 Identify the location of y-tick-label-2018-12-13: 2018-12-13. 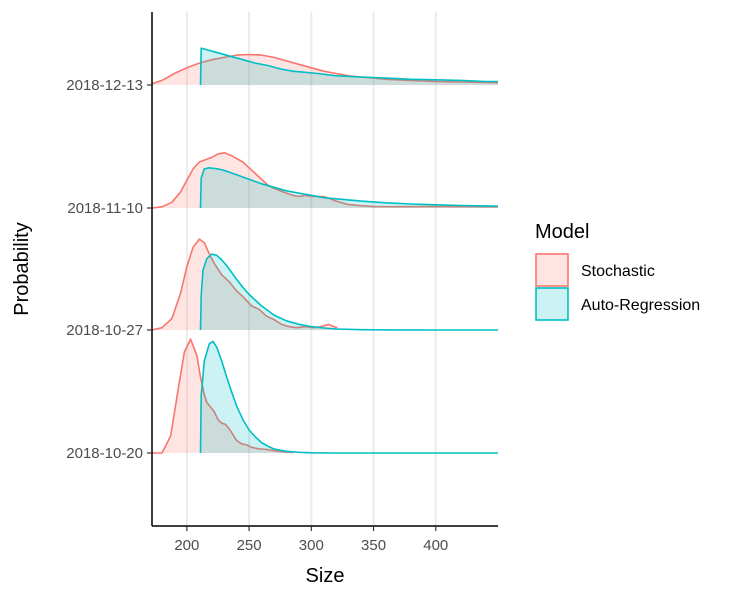
(104, 85).